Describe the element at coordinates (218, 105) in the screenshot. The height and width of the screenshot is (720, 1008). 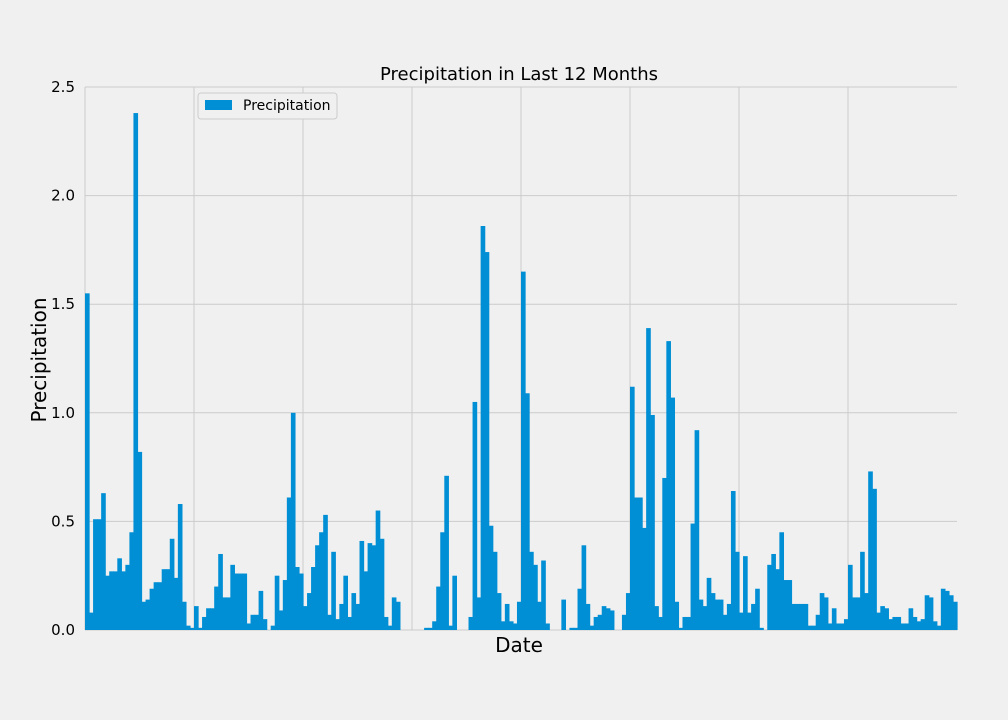
I see `legend-swatch` at that location.